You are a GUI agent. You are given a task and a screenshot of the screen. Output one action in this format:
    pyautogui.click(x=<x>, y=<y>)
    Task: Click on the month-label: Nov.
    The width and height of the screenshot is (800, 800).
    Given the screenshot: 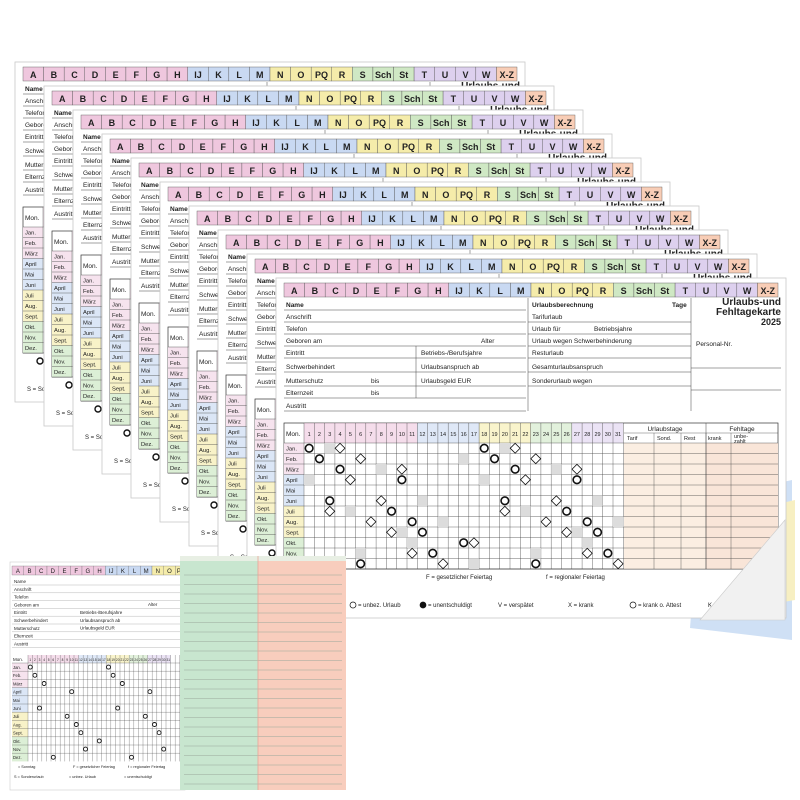 What is the action you would take?
    pyautogui.click(x=292, y=555)
    